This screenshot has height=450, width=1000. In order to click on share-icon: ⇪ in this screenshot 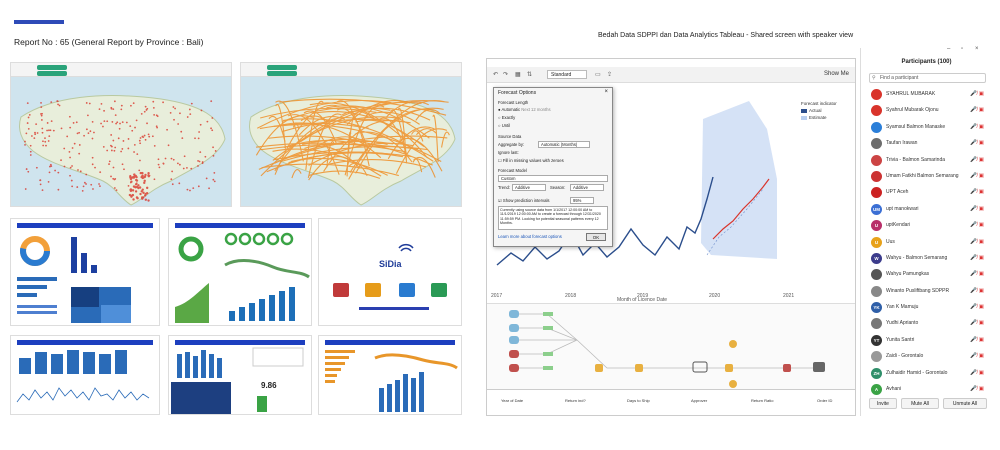, I will do `click(610, 75)`.